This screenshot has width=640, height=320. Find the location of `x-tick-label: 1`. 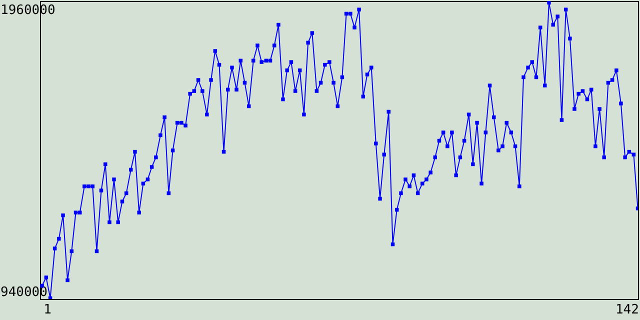

x-tick-label: 1 is located at coordinates (48, 310).